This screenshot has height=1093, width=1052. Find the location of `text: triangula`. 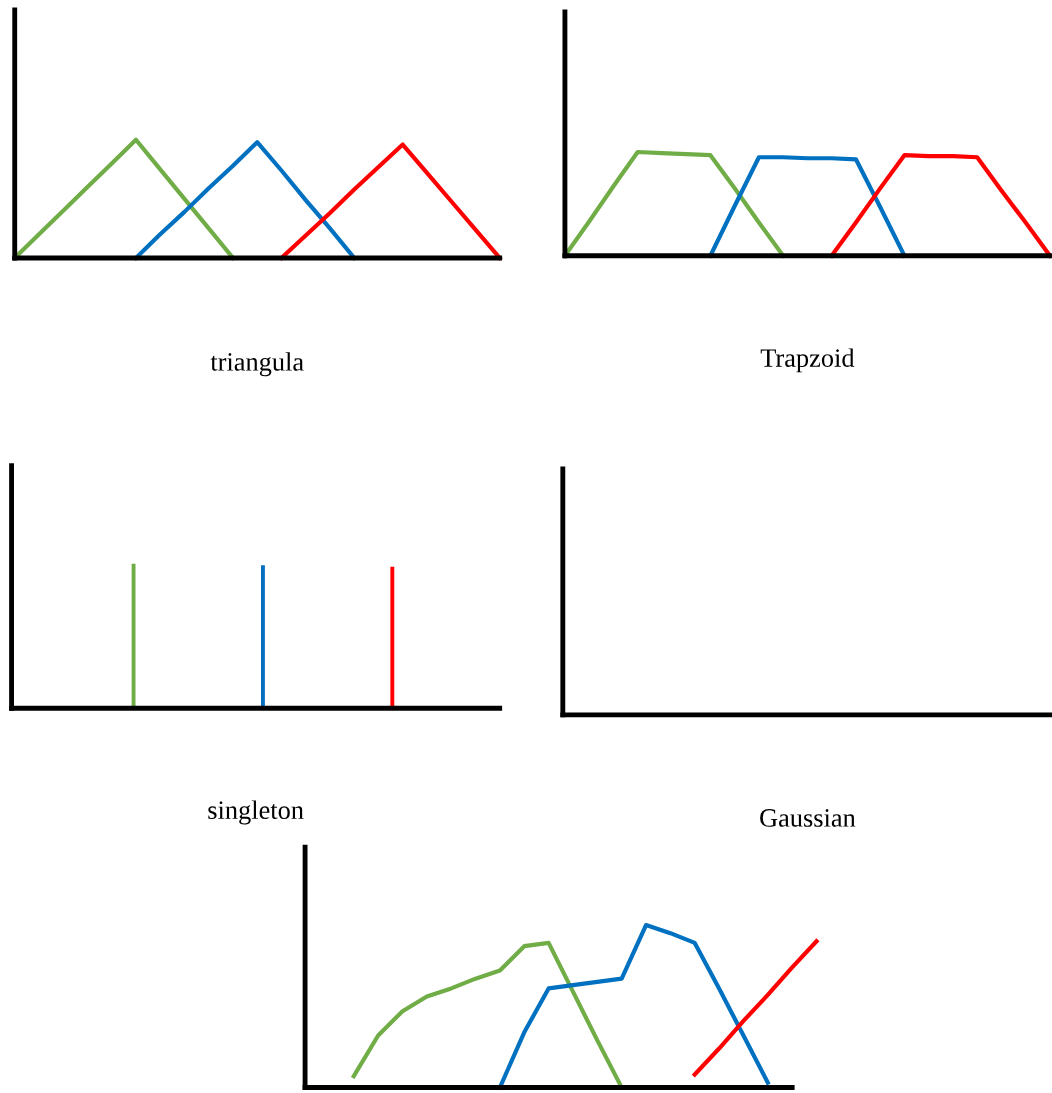

text: triangula is located at coordinates (257, 364).